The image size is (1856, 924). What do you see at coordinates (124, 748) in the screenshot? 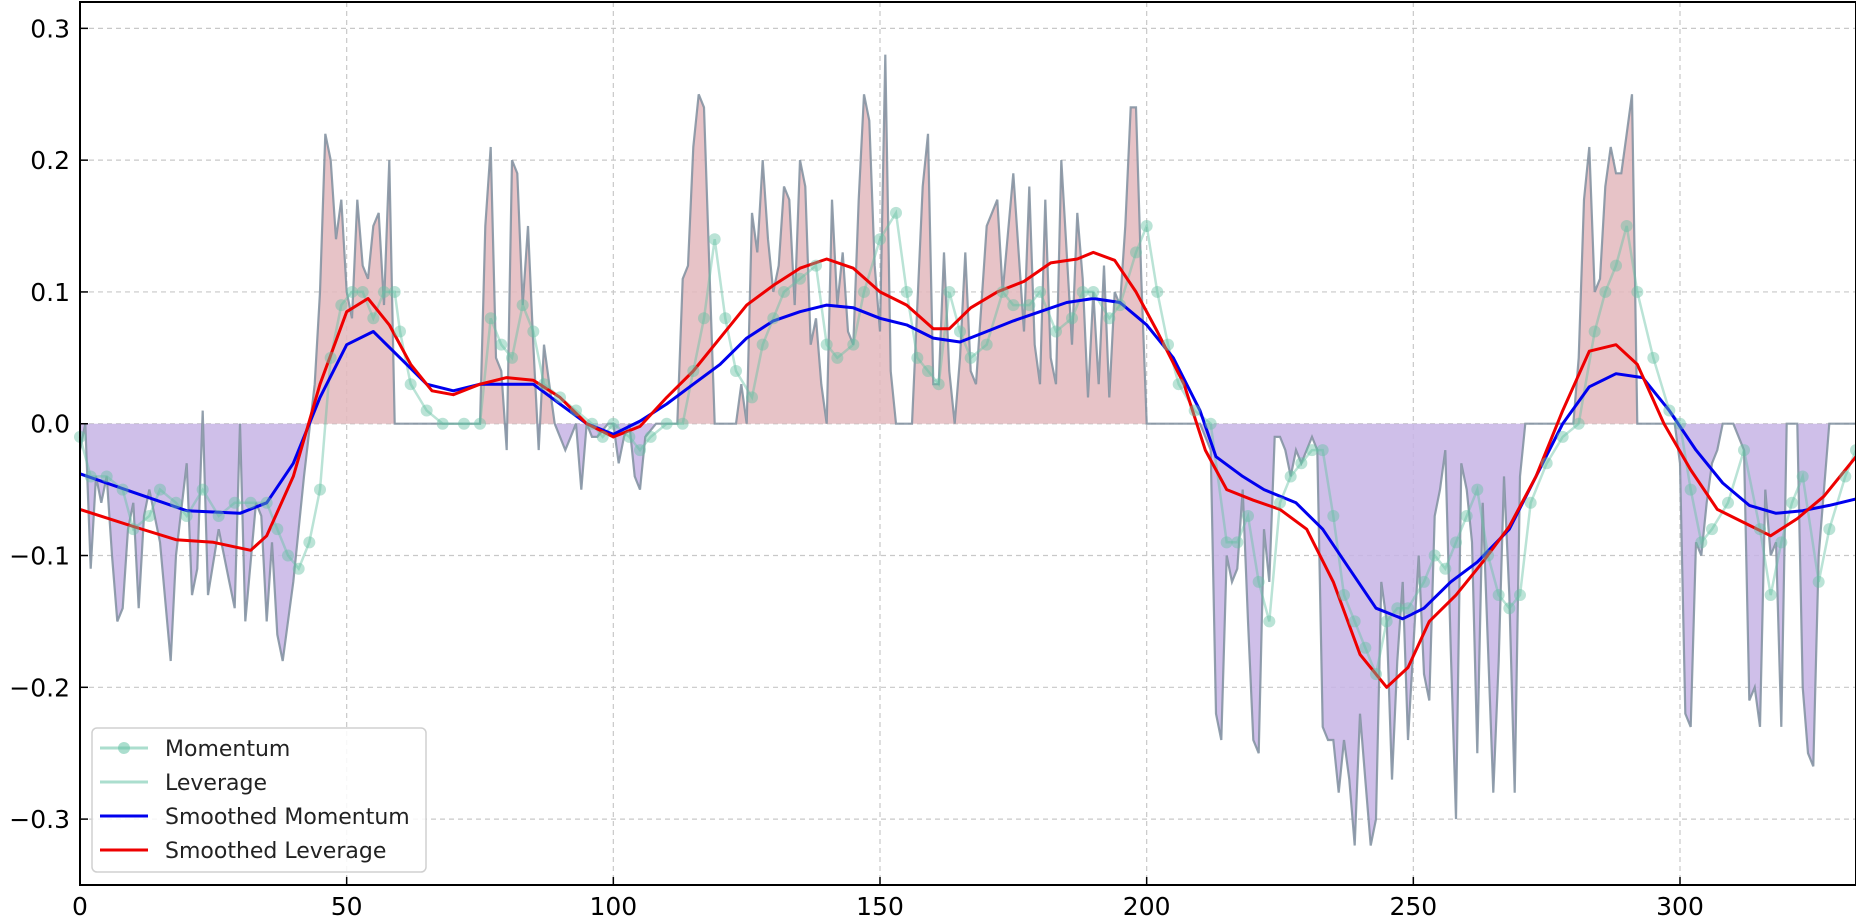
I see `legend-marker-momentum` at bounding box center [124, 748].